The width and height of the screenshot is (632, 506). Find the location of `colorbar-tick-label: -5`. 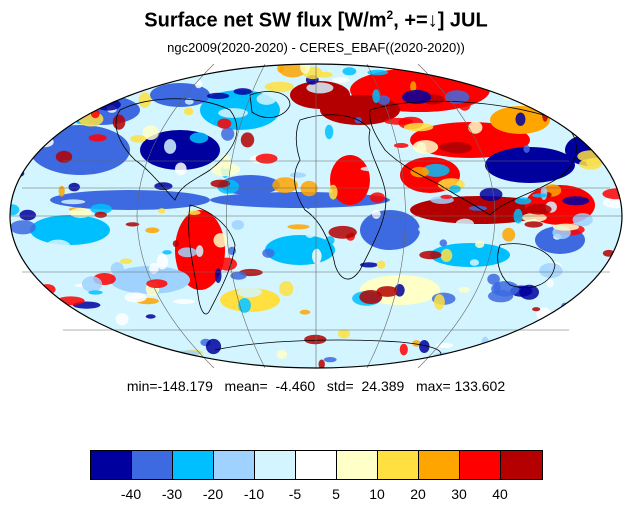

colorbar-tick-label: -5 is located at coordinates (295, 494).